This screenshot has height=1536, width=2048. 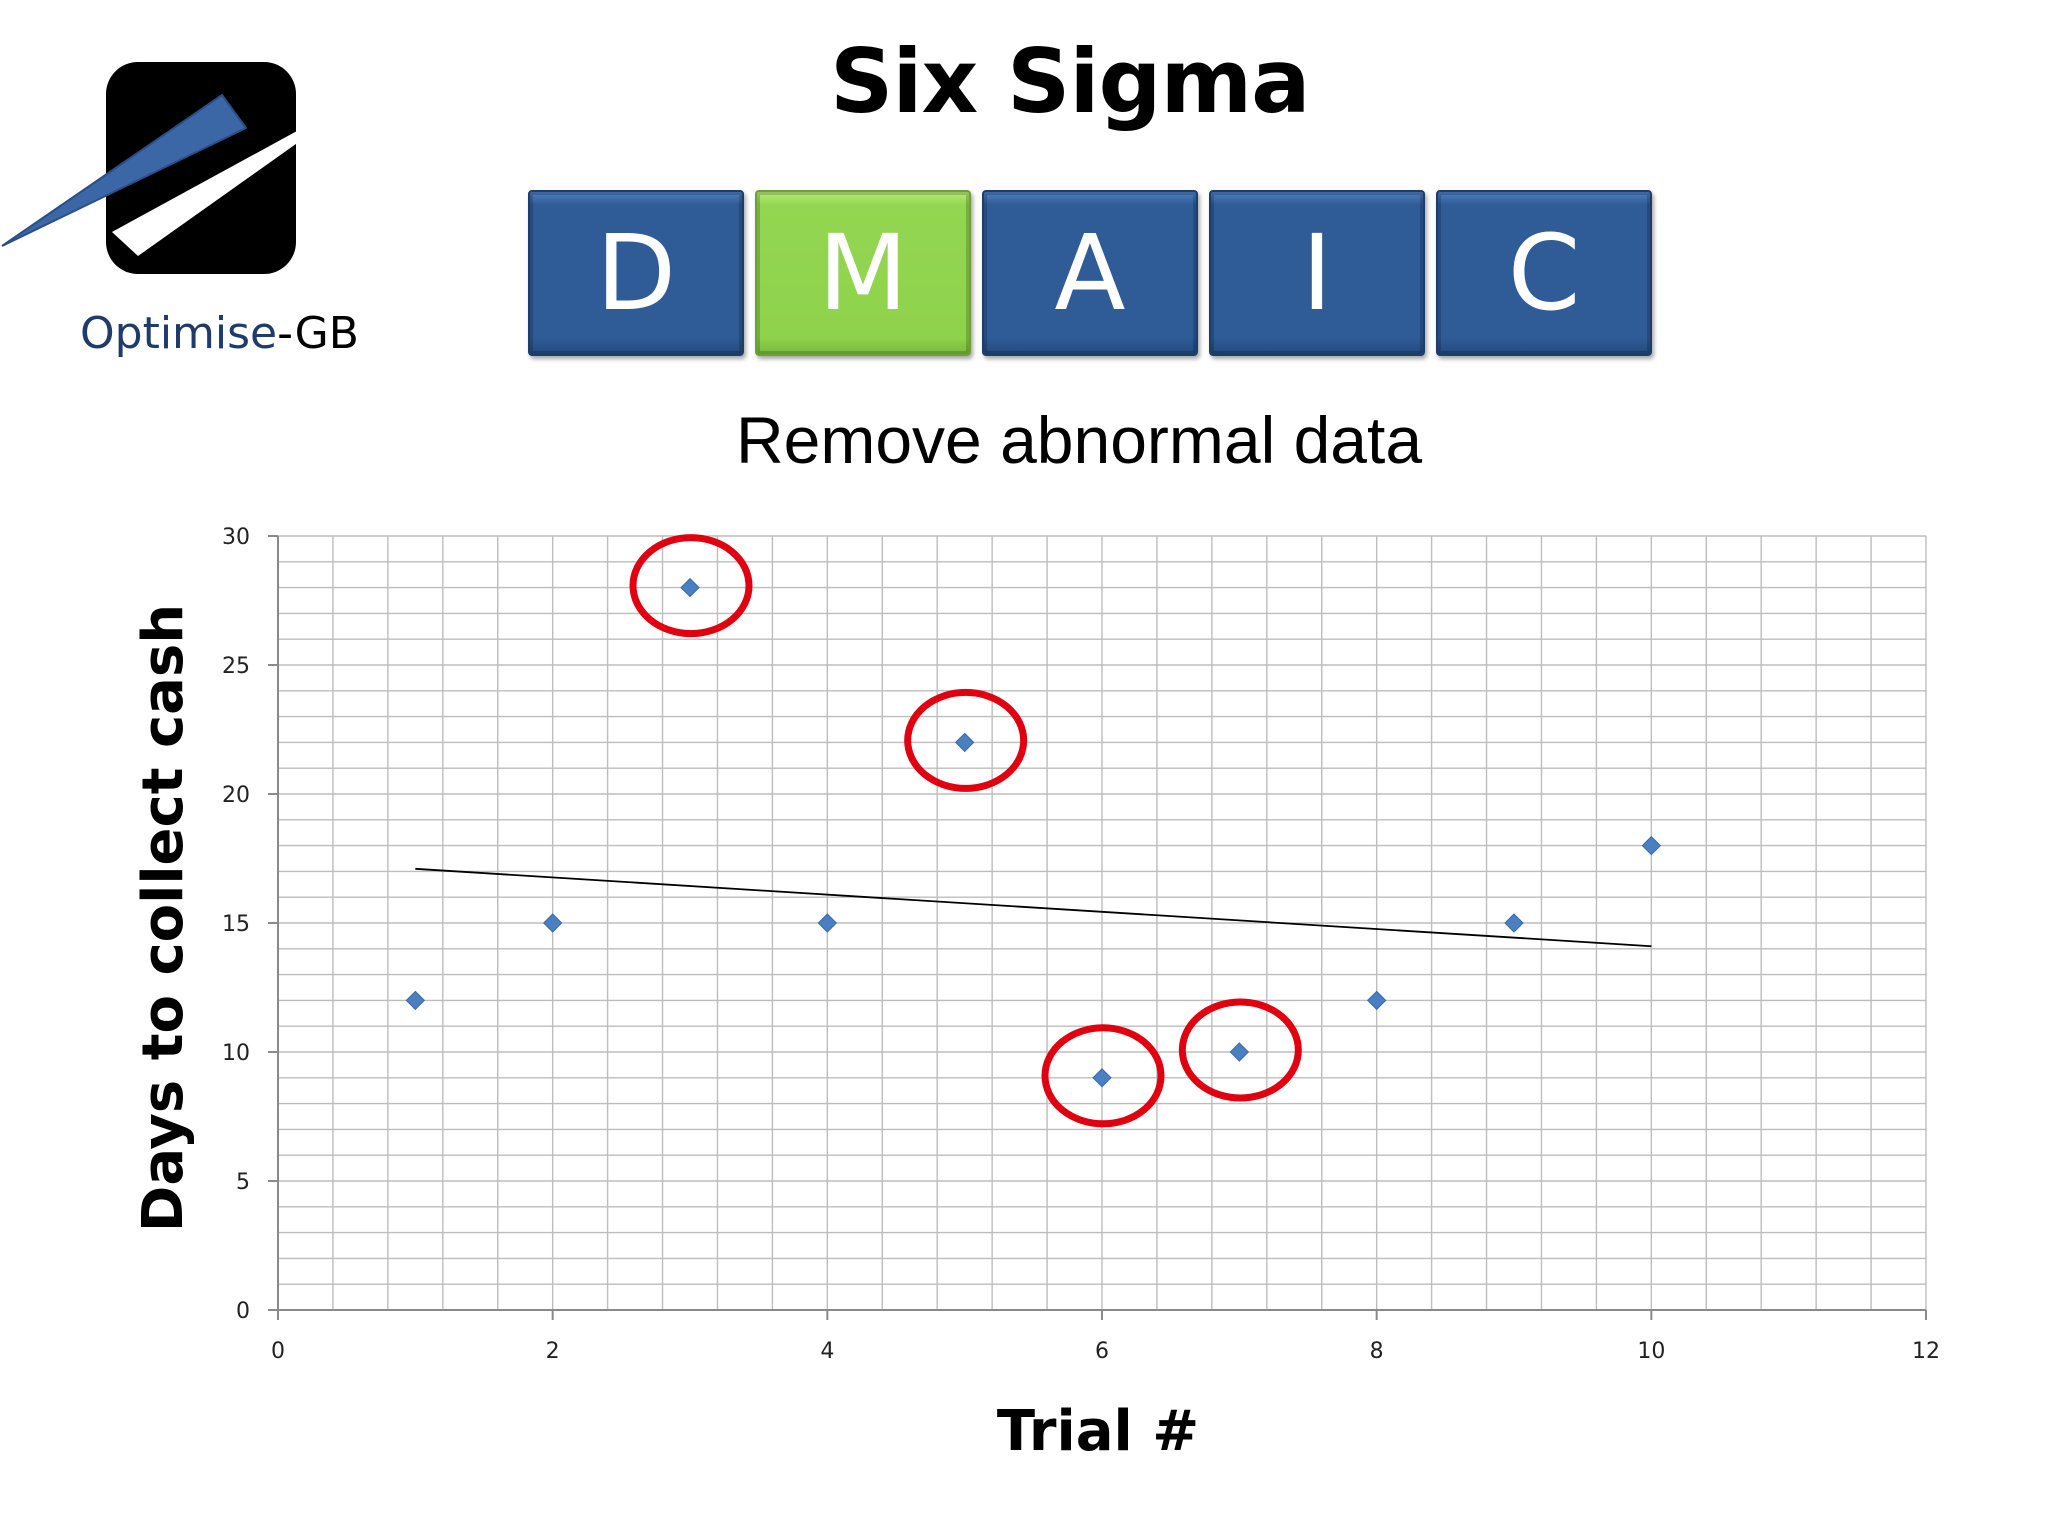 I want to click on x-tick-label: 0, so click(x=278, y=1351).